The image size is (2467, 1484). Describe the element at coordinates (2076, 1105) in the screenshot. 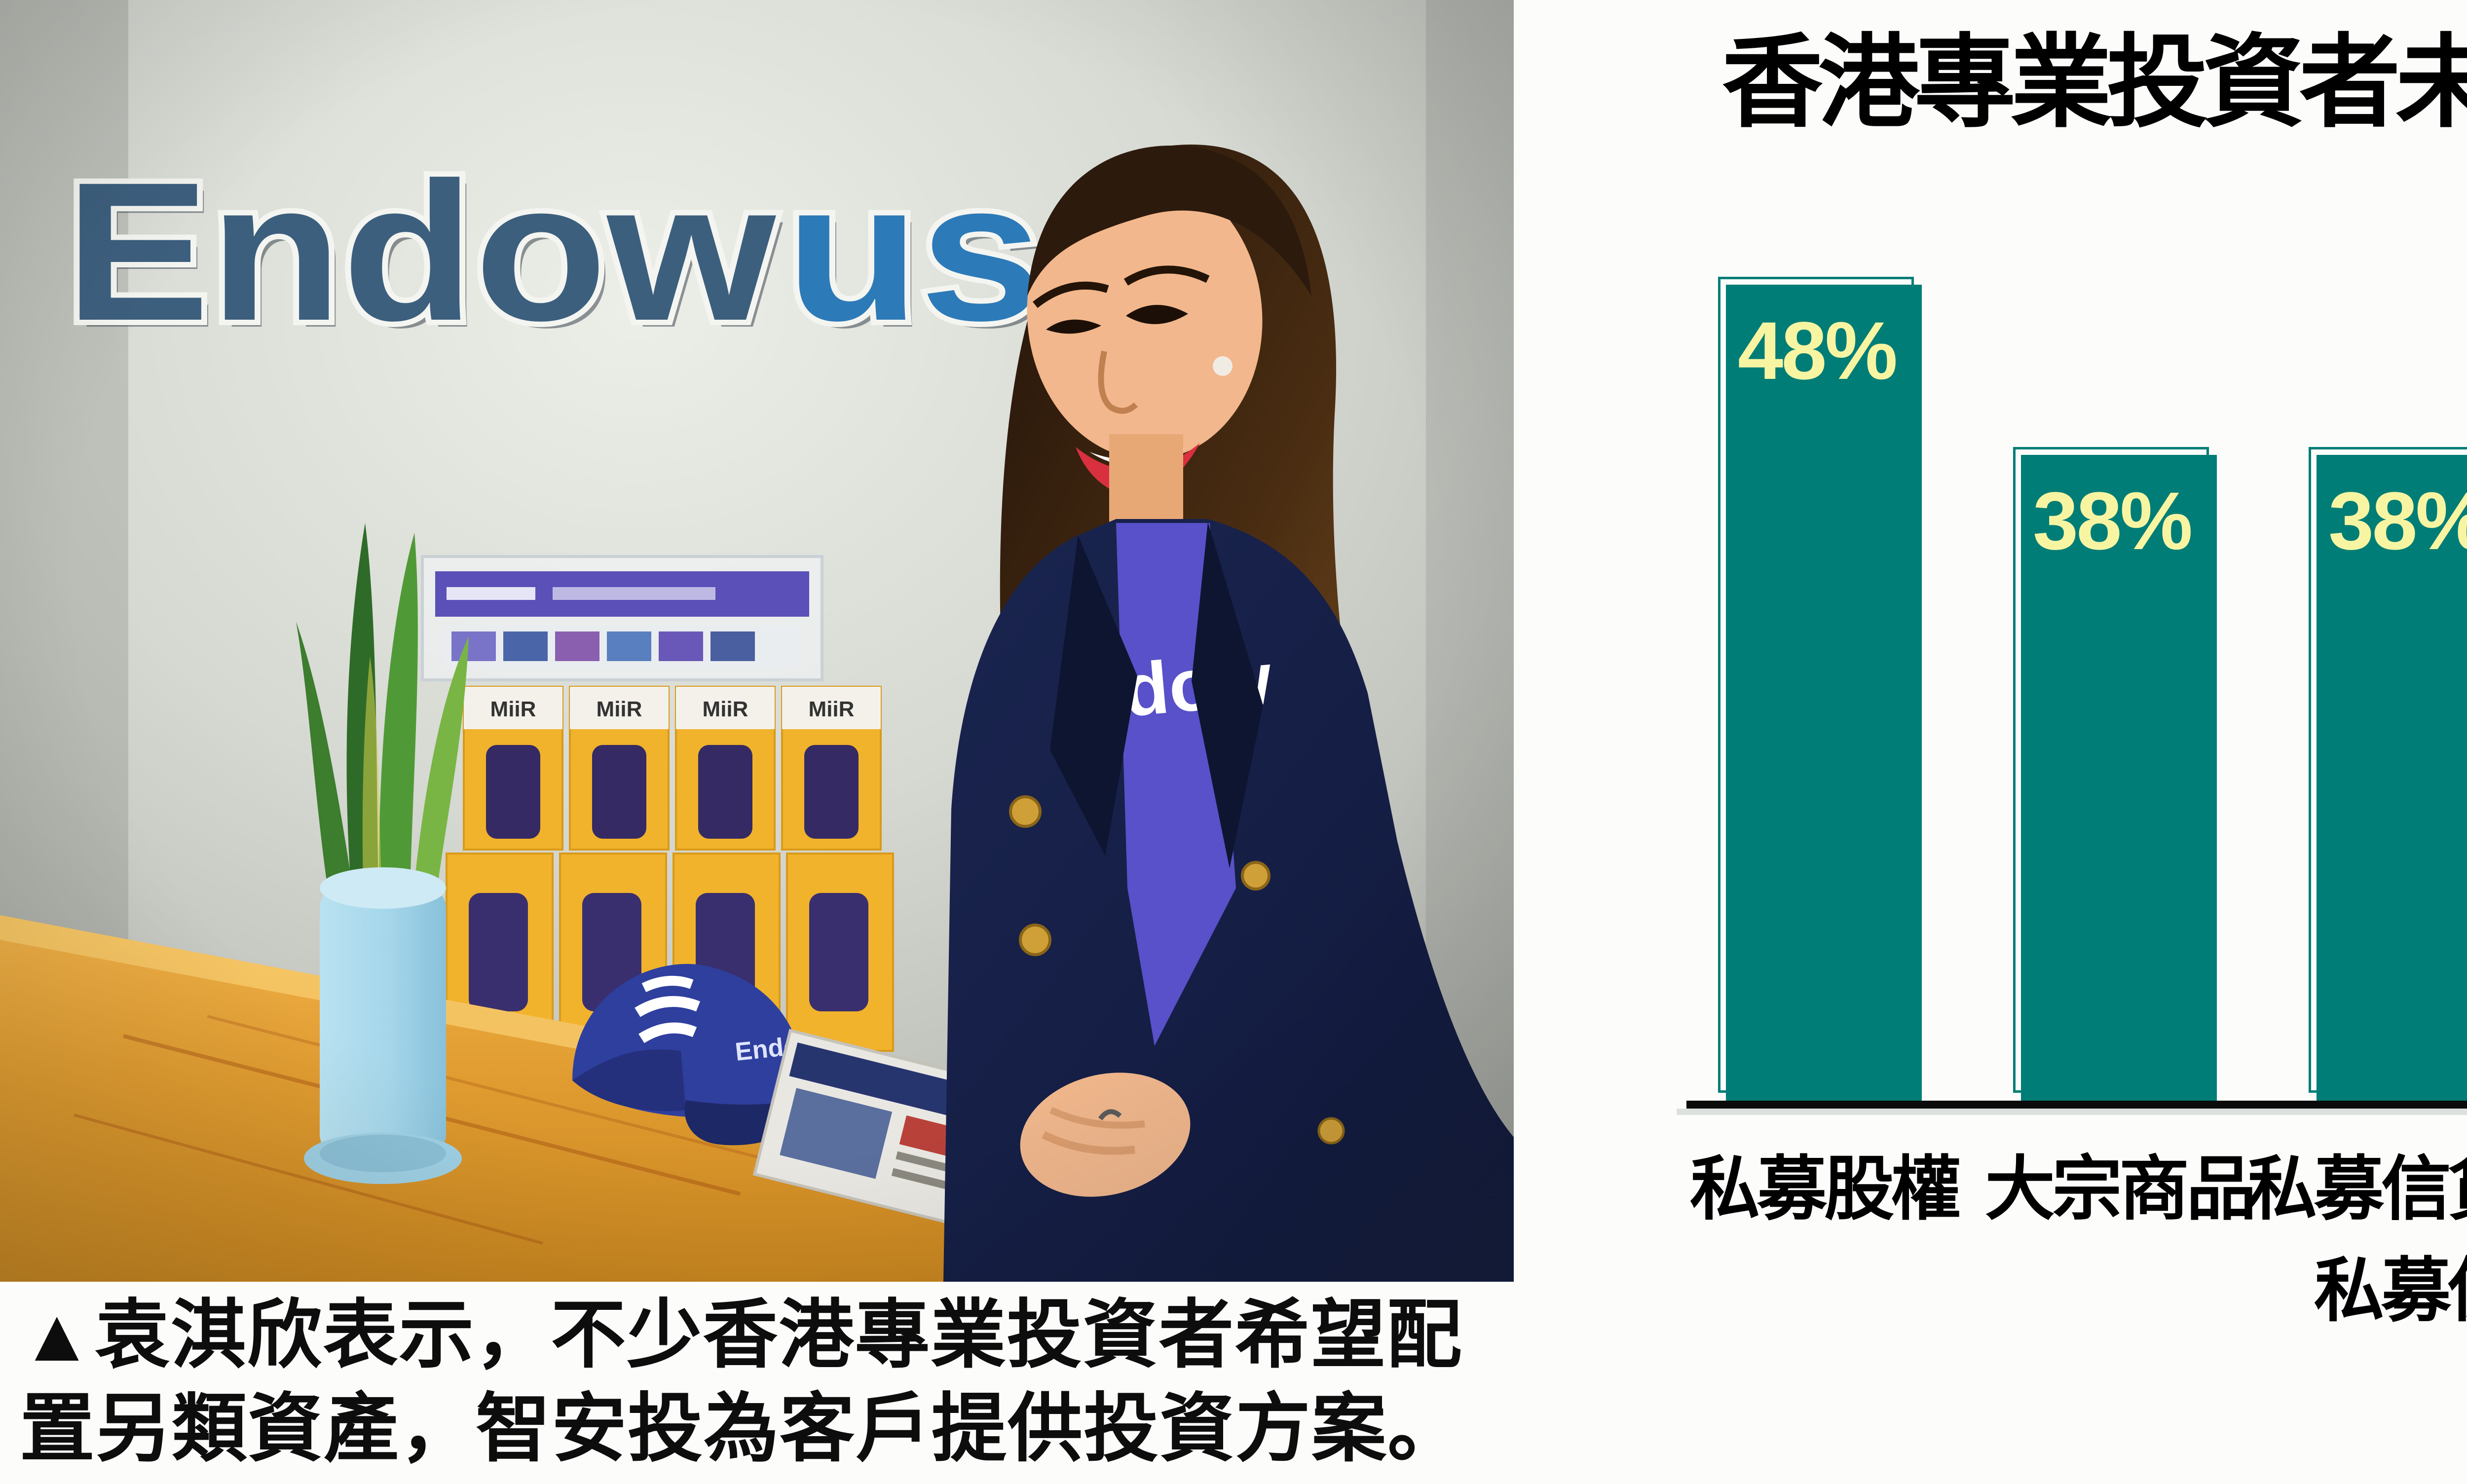

I see `x-axis-line` at that location.